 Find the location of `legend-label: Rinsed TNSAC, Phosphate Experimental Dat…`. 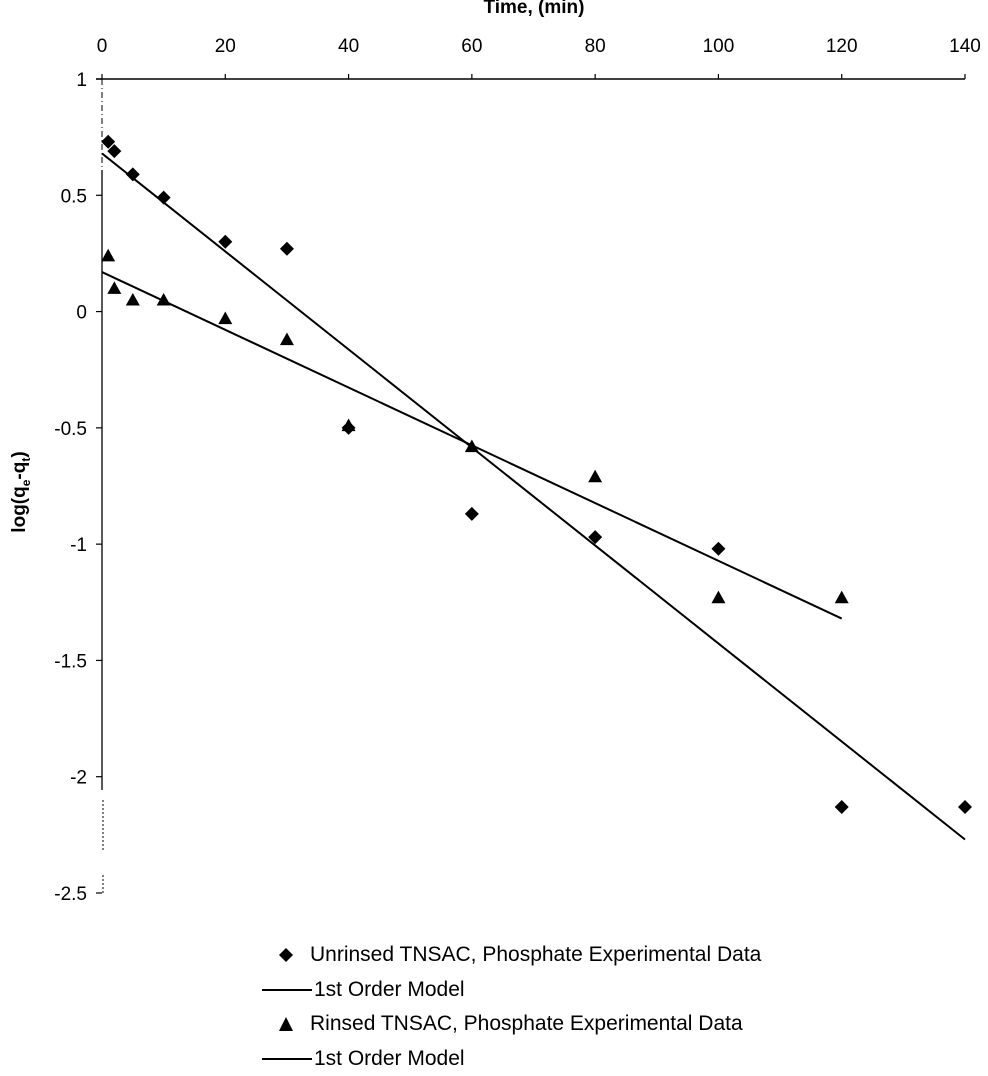

legend-label: Rinsed TNSAC, Phosphate Experimental Dat… is located at coordinates (526, 1024).